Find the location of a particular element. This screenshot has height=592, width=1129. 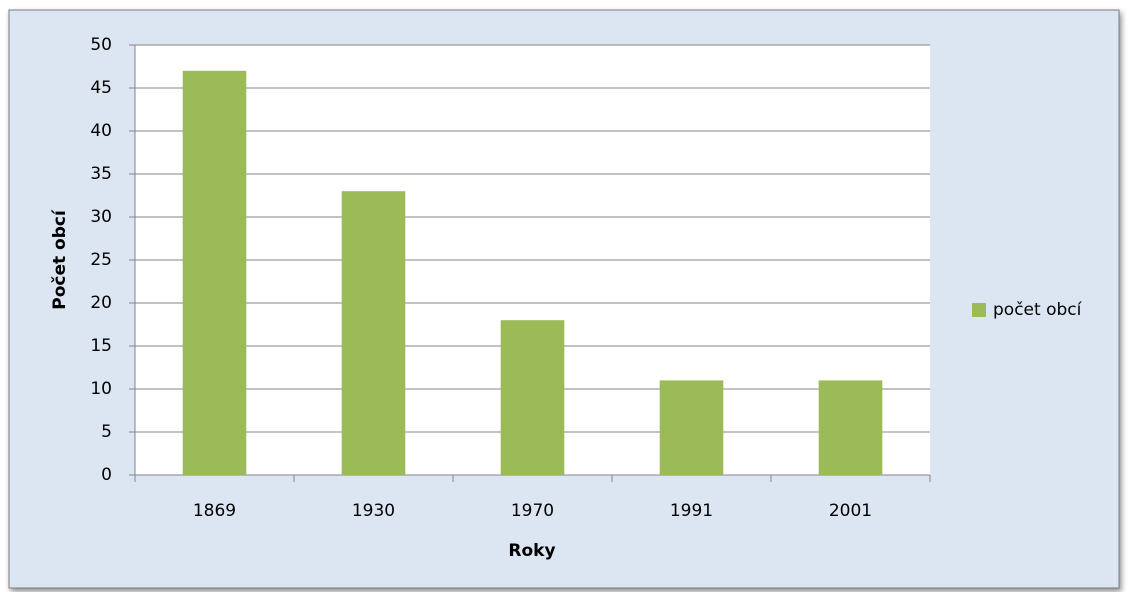

legend-swatch is located at coordinates (979, 310).